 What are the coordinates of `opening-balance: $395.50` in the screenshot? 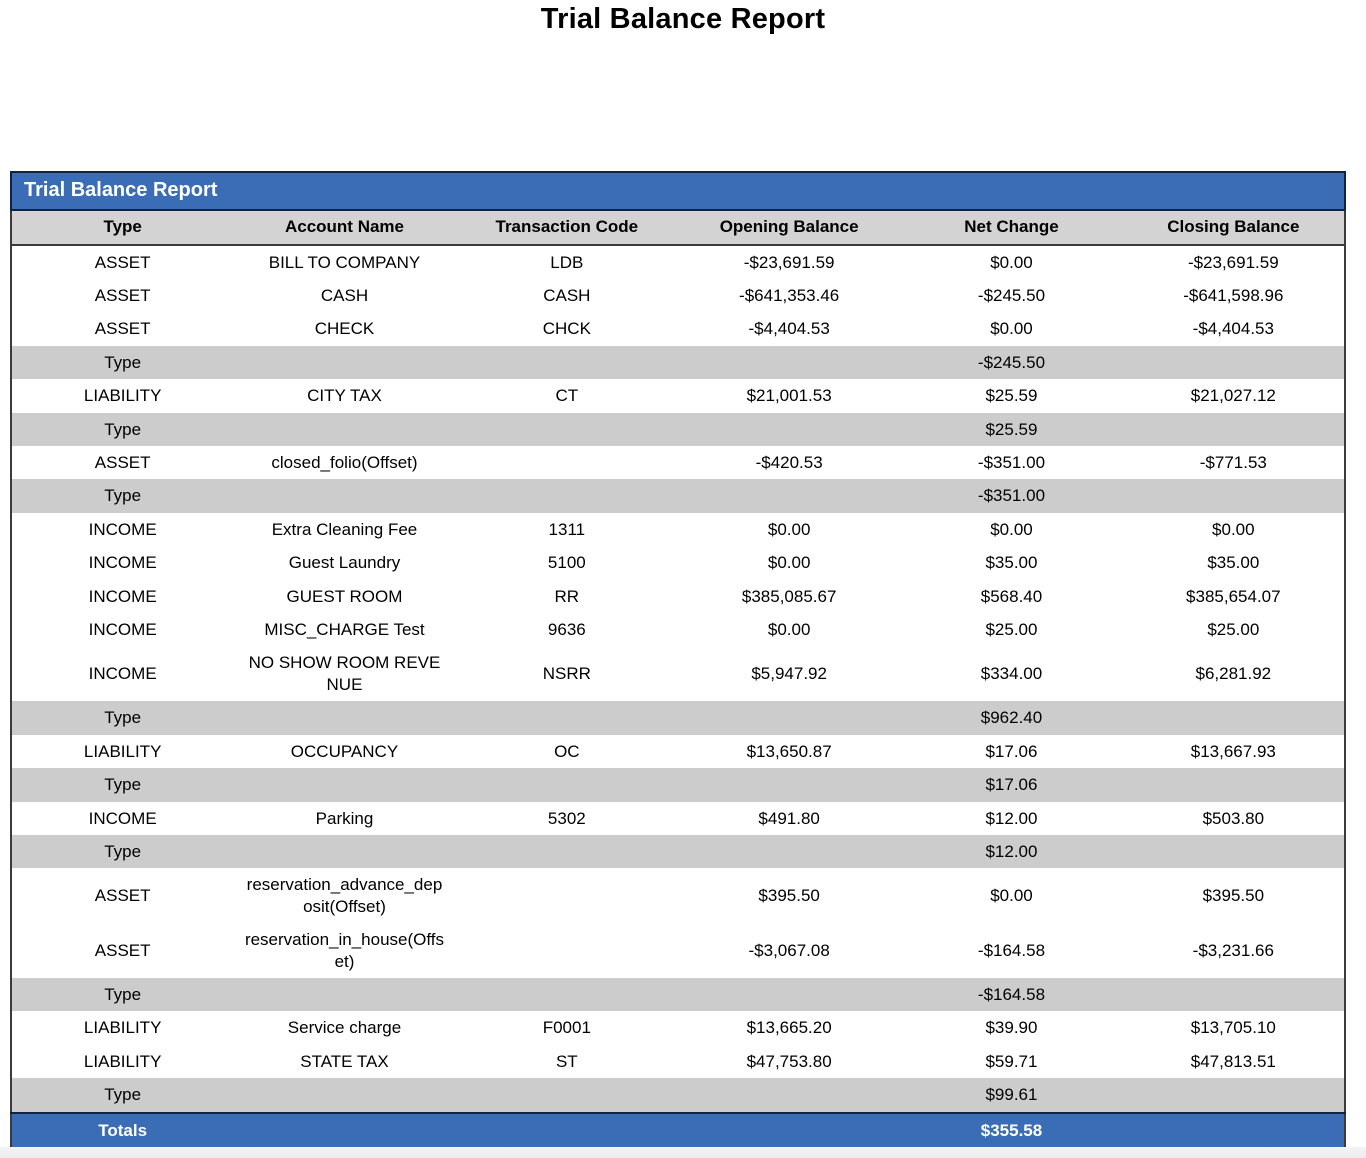 It's located at (789, 896).